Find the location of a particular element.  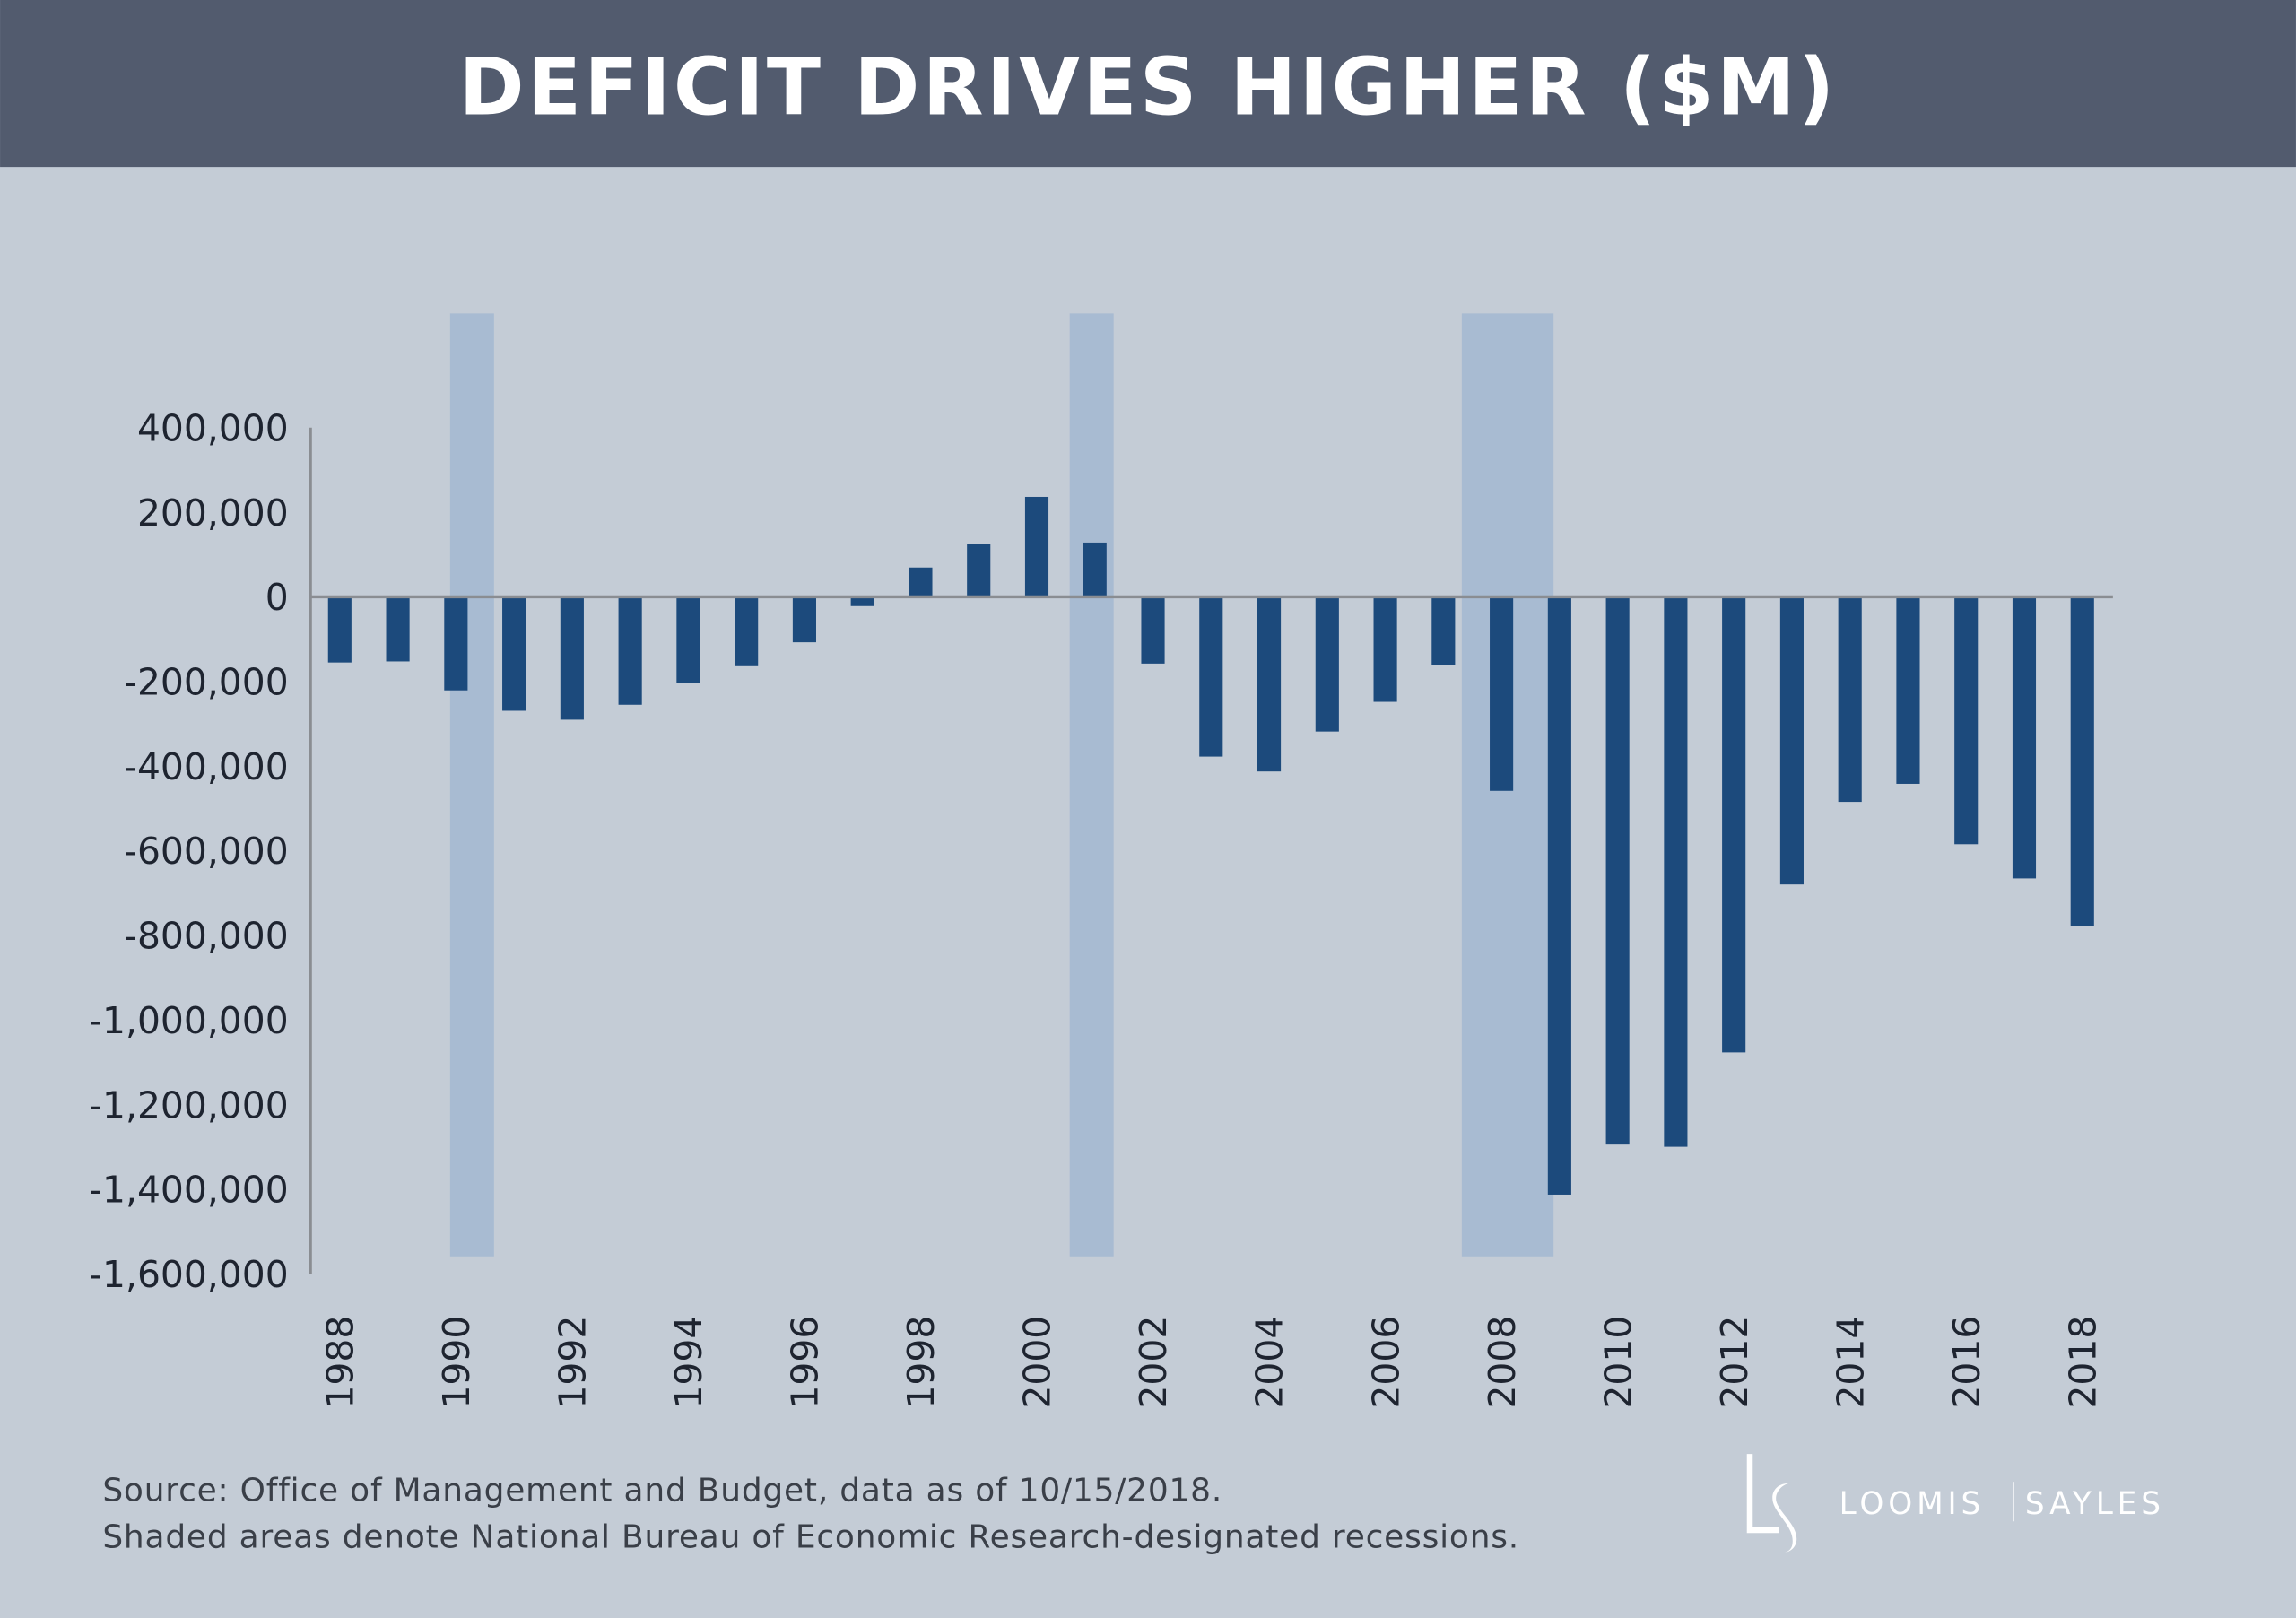

bar-2005 is located at coordinates (1327, 664).